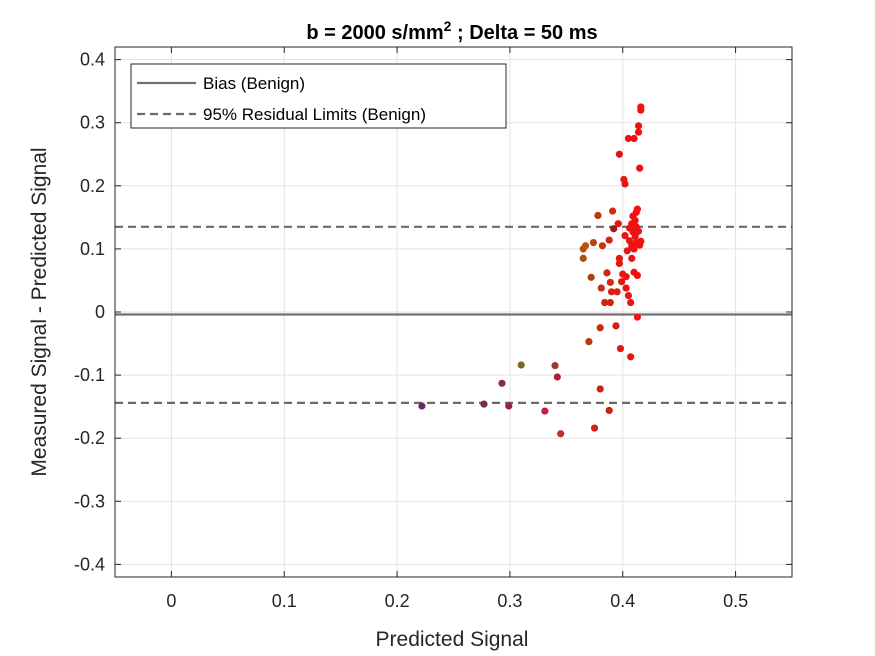  I want to click on y-tick-label: -0.3, so click(89, 501).